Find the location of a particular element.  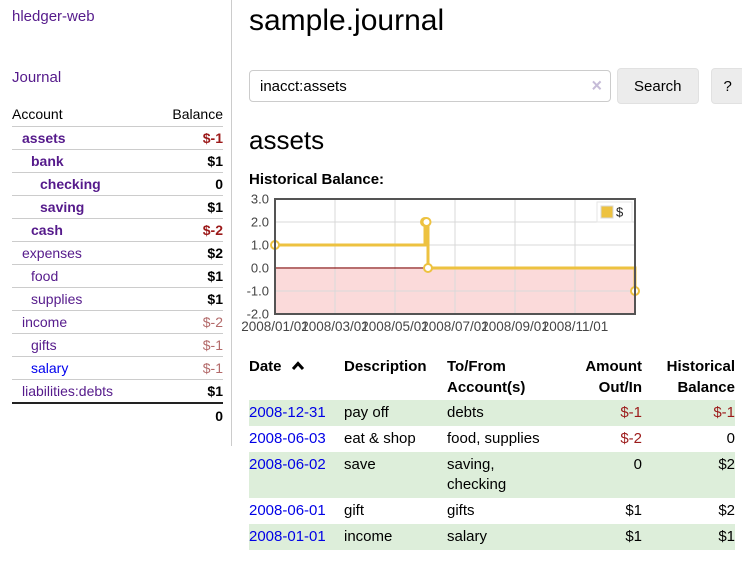

y-tick-label: 2.0 is located at coordinates (260, 222).